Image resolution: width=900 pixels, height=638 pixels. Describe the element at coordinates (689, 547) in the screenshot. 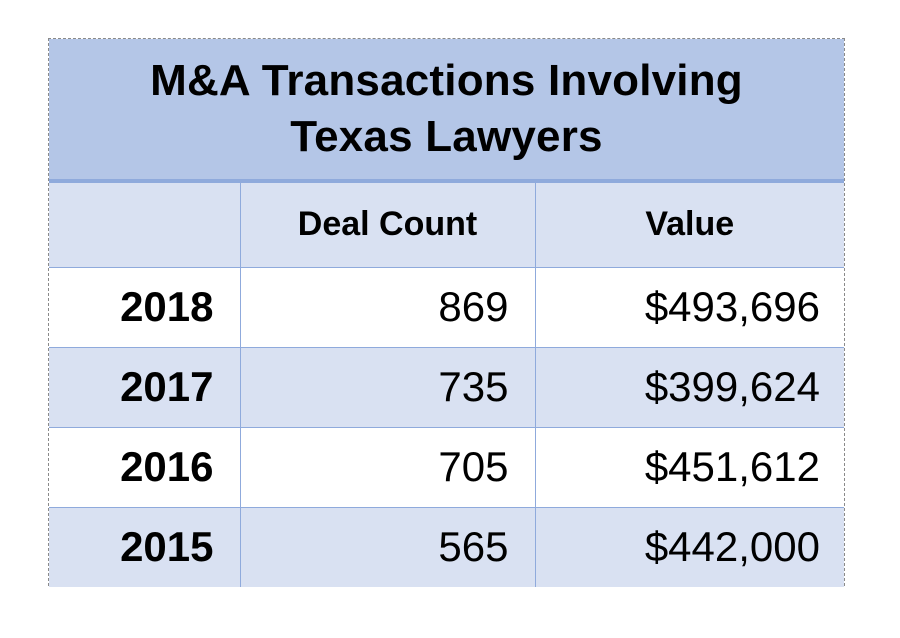

I see `value-cell: $442,000` at that location.